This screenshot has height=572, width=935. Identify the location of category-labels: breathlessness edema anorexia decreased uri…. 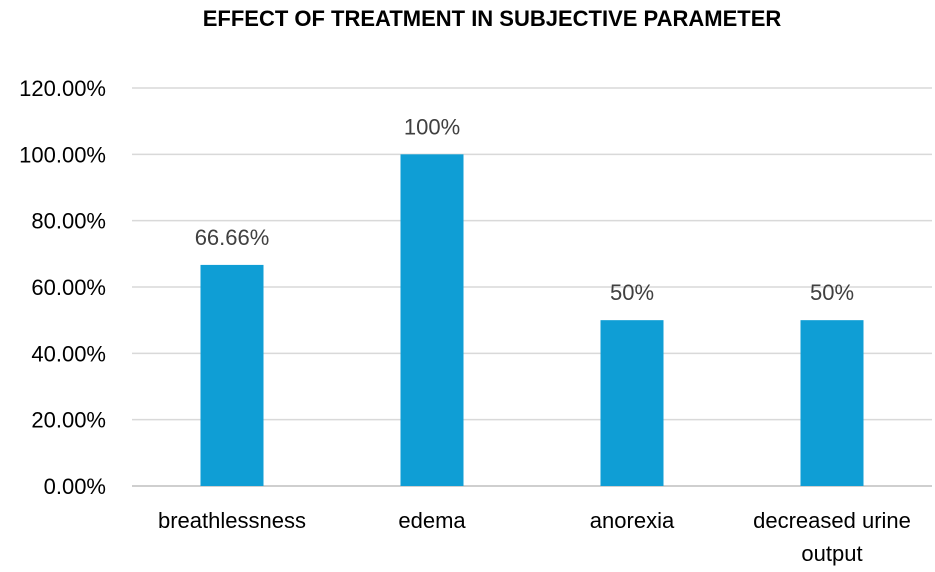
(534, 537).